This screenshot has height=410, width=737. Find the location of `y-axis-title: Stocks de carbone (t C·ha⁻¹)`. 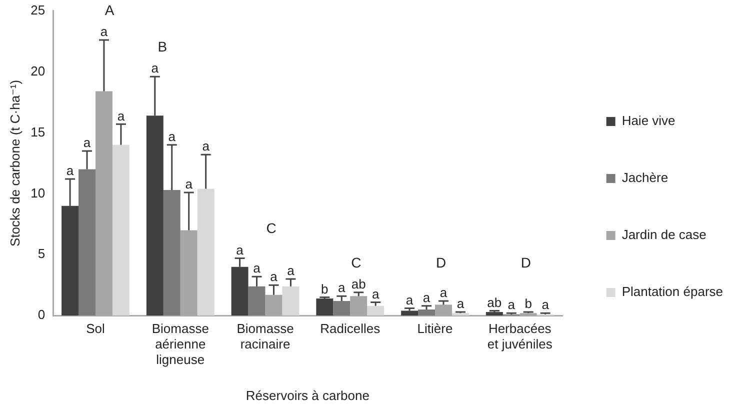

y-axis-title: Stocks de carbone (t C·ha⁻¹) is located at coordinates (14, 163).